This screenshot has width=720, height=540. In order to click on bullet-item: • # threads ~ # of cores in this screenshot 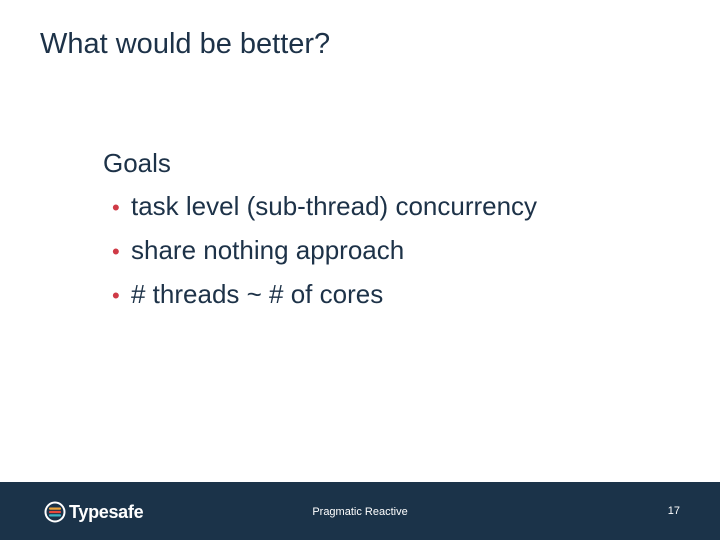, I will do `click(324, 295)`.